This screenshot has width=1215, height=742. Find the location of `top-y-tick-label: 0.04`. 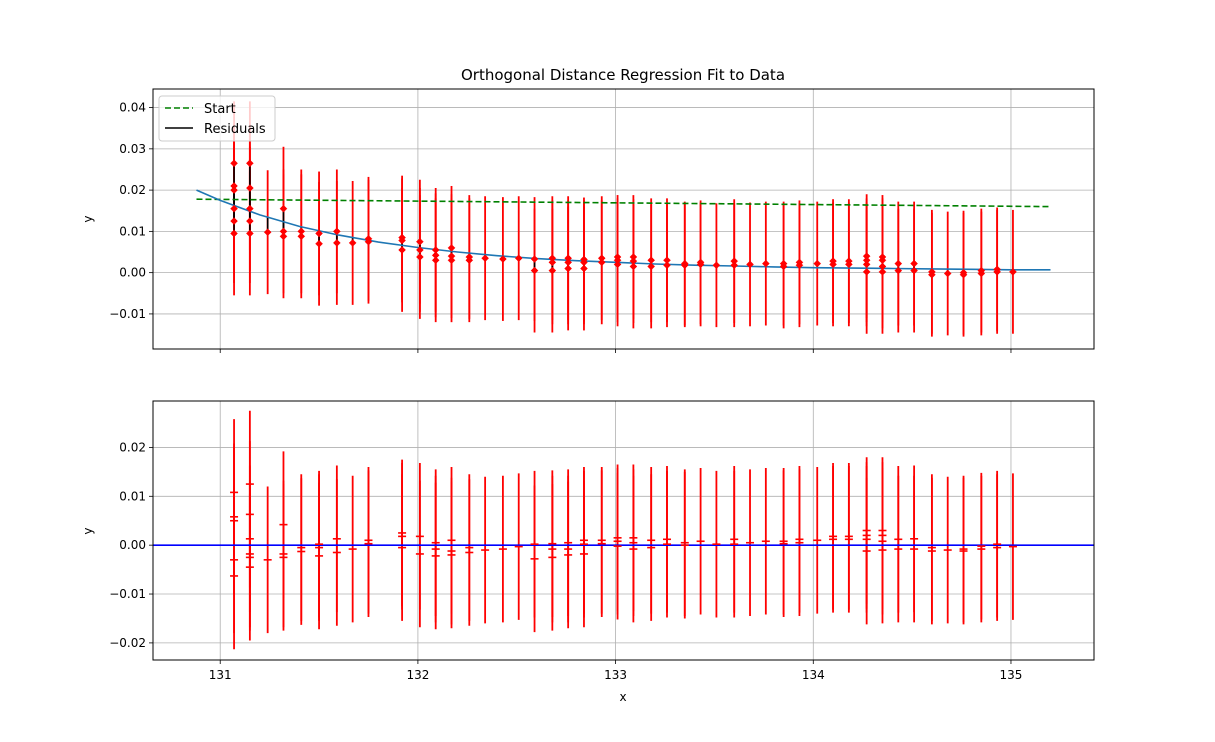

top-y-tick-label: 0.04 is located at coordinates (132, 108).